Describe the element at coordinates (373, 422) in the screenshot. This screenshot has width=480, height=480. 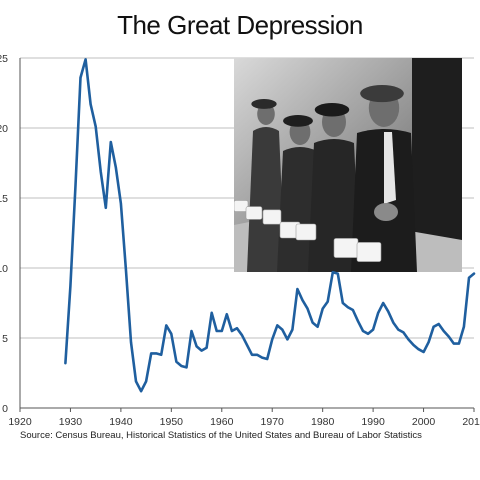
I see `x-tick-label-1990: 1990` at that location.